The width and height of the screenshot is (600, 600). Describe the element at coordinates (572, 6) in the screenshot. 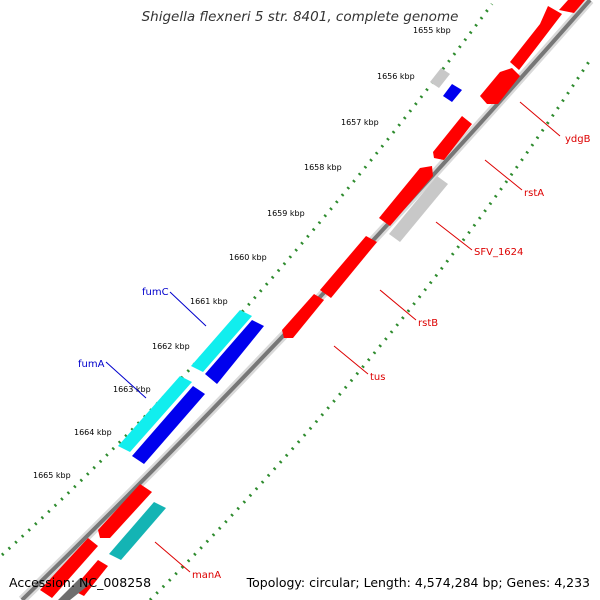

I see `gene-tail` at that location.